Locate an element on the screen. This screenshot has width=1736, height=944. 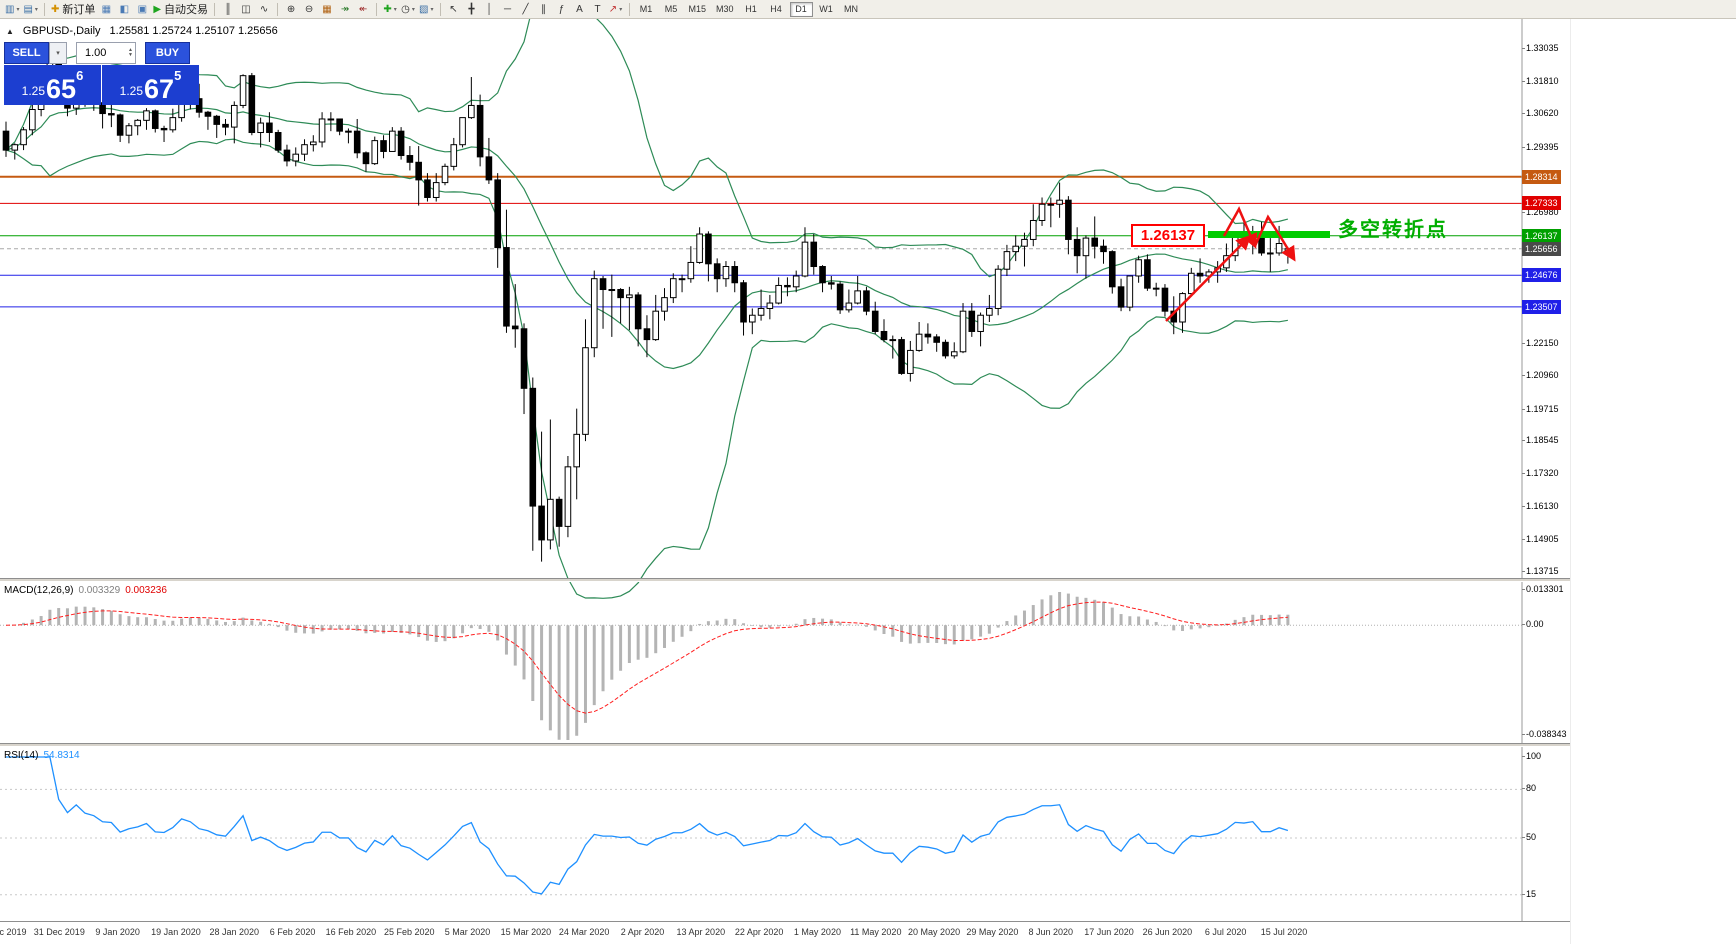
x-axis-label: 15 Jul 2020 is located at coordinates (1284, 932).